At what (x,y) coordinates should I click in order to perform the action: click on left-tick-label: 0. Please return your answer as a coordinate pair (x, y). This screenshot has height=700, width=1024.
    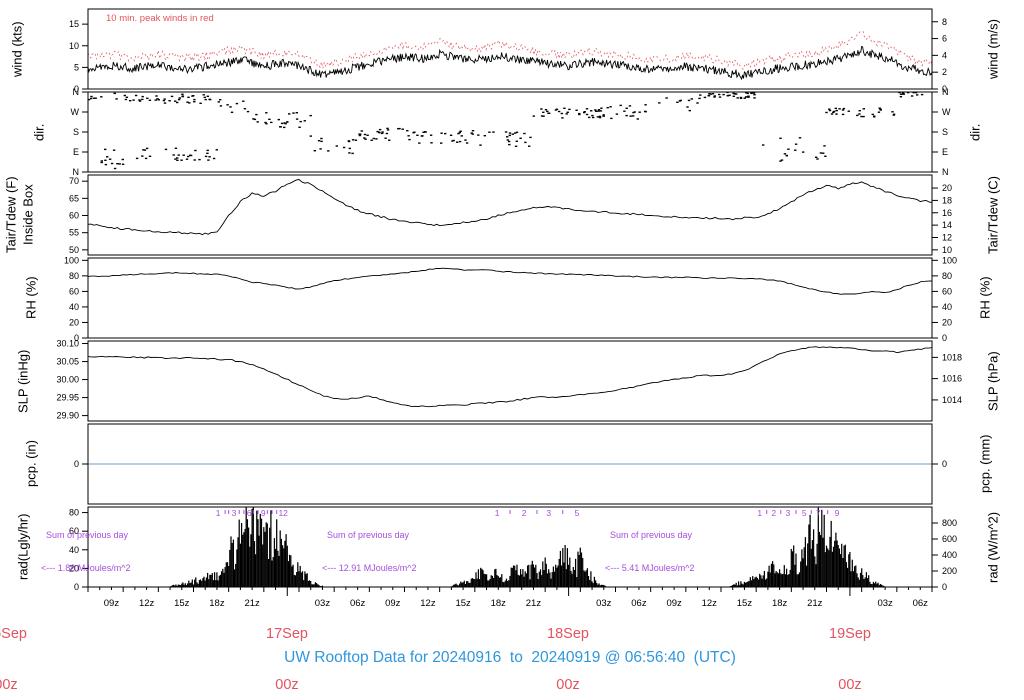
    Looking at the image, I should click on (76, 464).